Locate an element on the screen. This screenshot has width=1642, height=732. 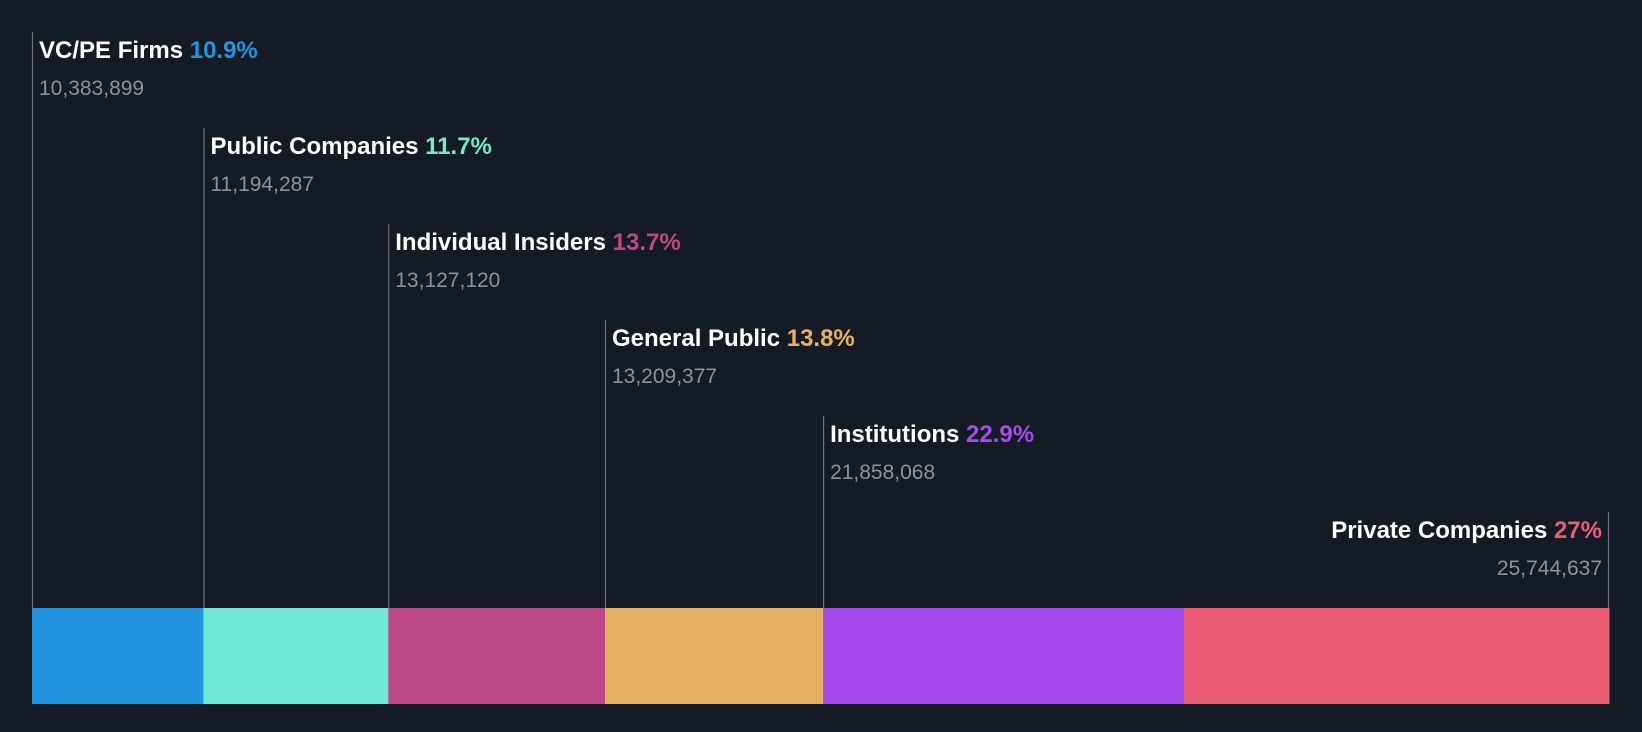
bar-segment-public-companies is located at coordinates (296, 656).